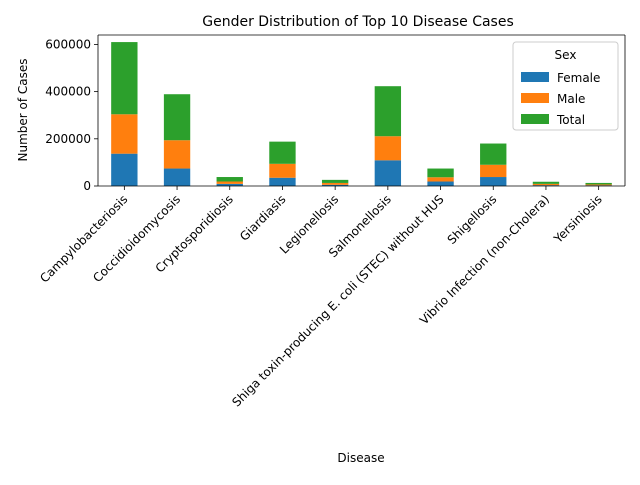  Describe the element at coordinates (360, 458) in the screenshot. I see `x-axis-title: Disease` at that location.